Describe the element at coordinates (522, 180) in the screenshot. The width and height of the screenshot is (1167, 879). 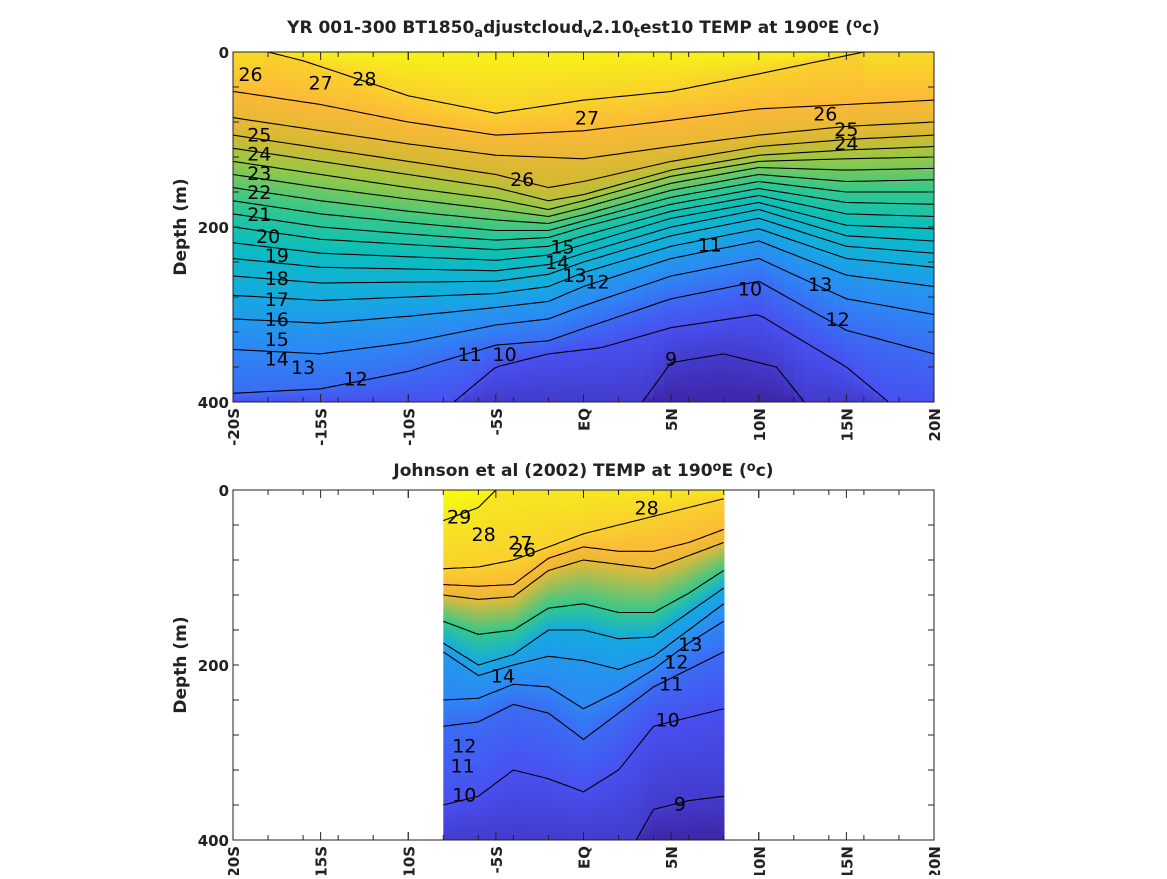
I see `contour-label: 26` at that location.